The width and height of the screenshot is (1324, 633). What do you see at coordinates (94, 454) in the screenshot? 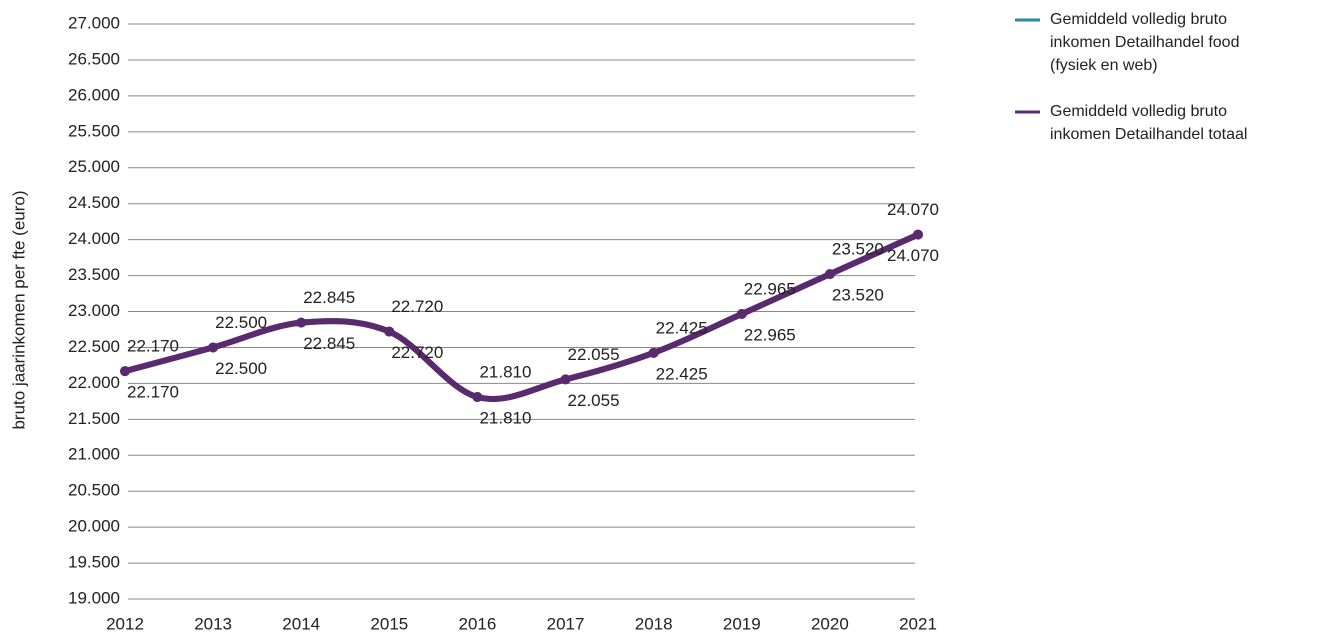
I see `y-tick-label: 21.000` at bounding box center [94, 454].